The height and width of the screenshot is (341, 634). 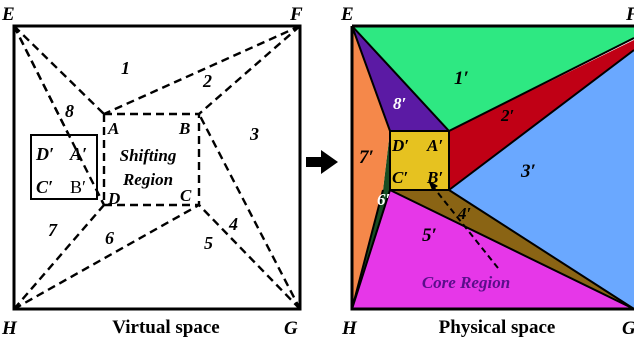 What do you see at coordinates (113, 128) in the screenshot?
I see `virtual-inner-a: A` at bounding box center [113, 128].